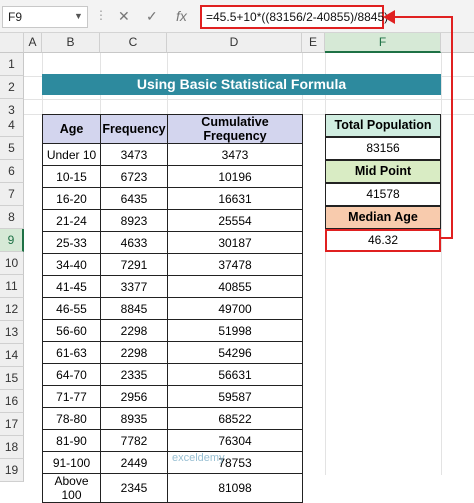 The height and width of the screenshot is (503, 474). What do you see at coordinates (12, 194) in the screenshot?
I see `row-header-7: 7` at bounding box center [12, 194].